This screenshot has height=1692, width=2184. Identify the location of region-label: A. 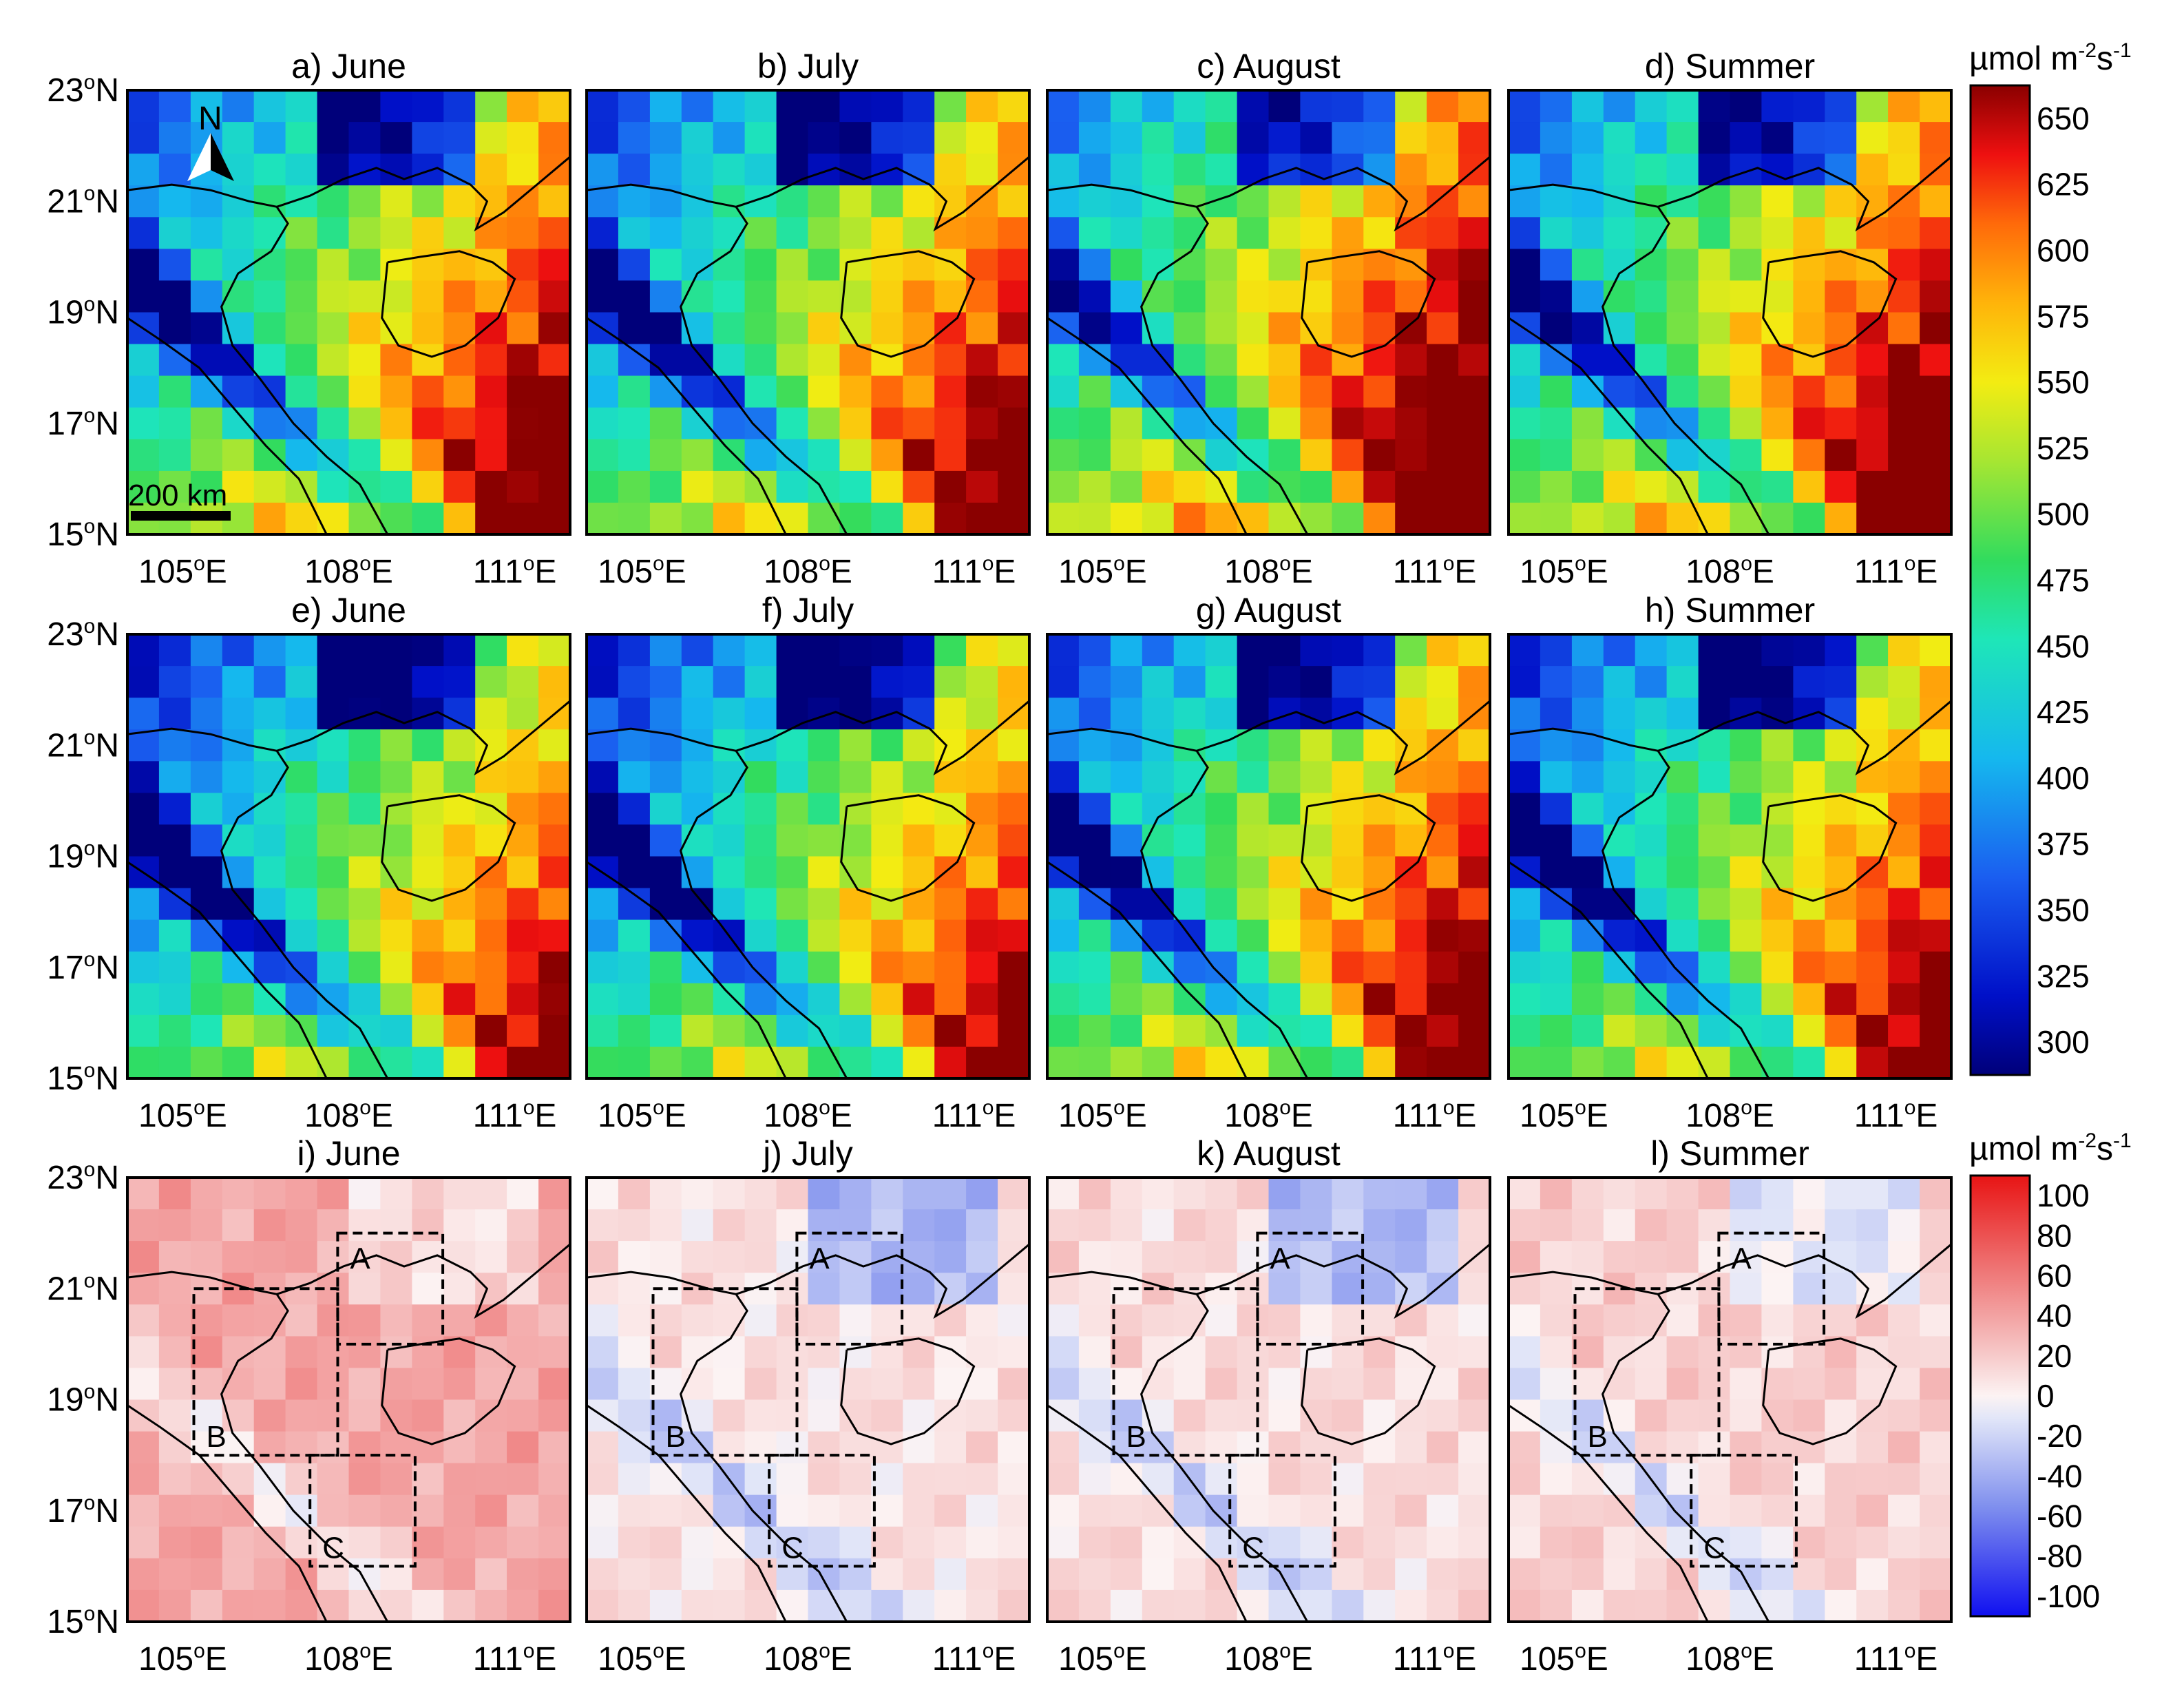
(819, 1259).